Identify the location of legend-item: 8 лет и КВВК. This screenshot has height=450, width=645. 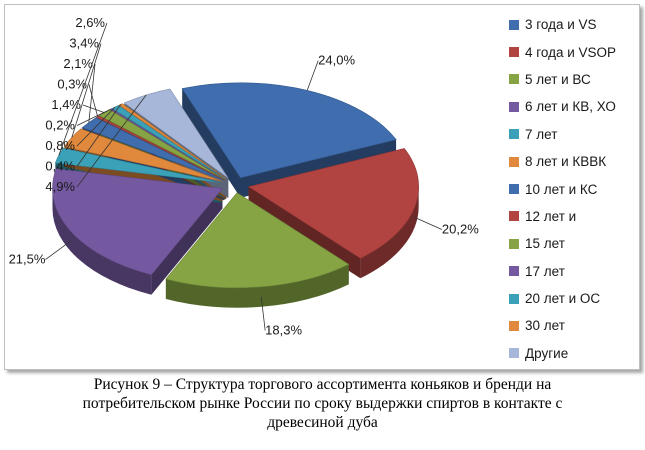
(573, 161).